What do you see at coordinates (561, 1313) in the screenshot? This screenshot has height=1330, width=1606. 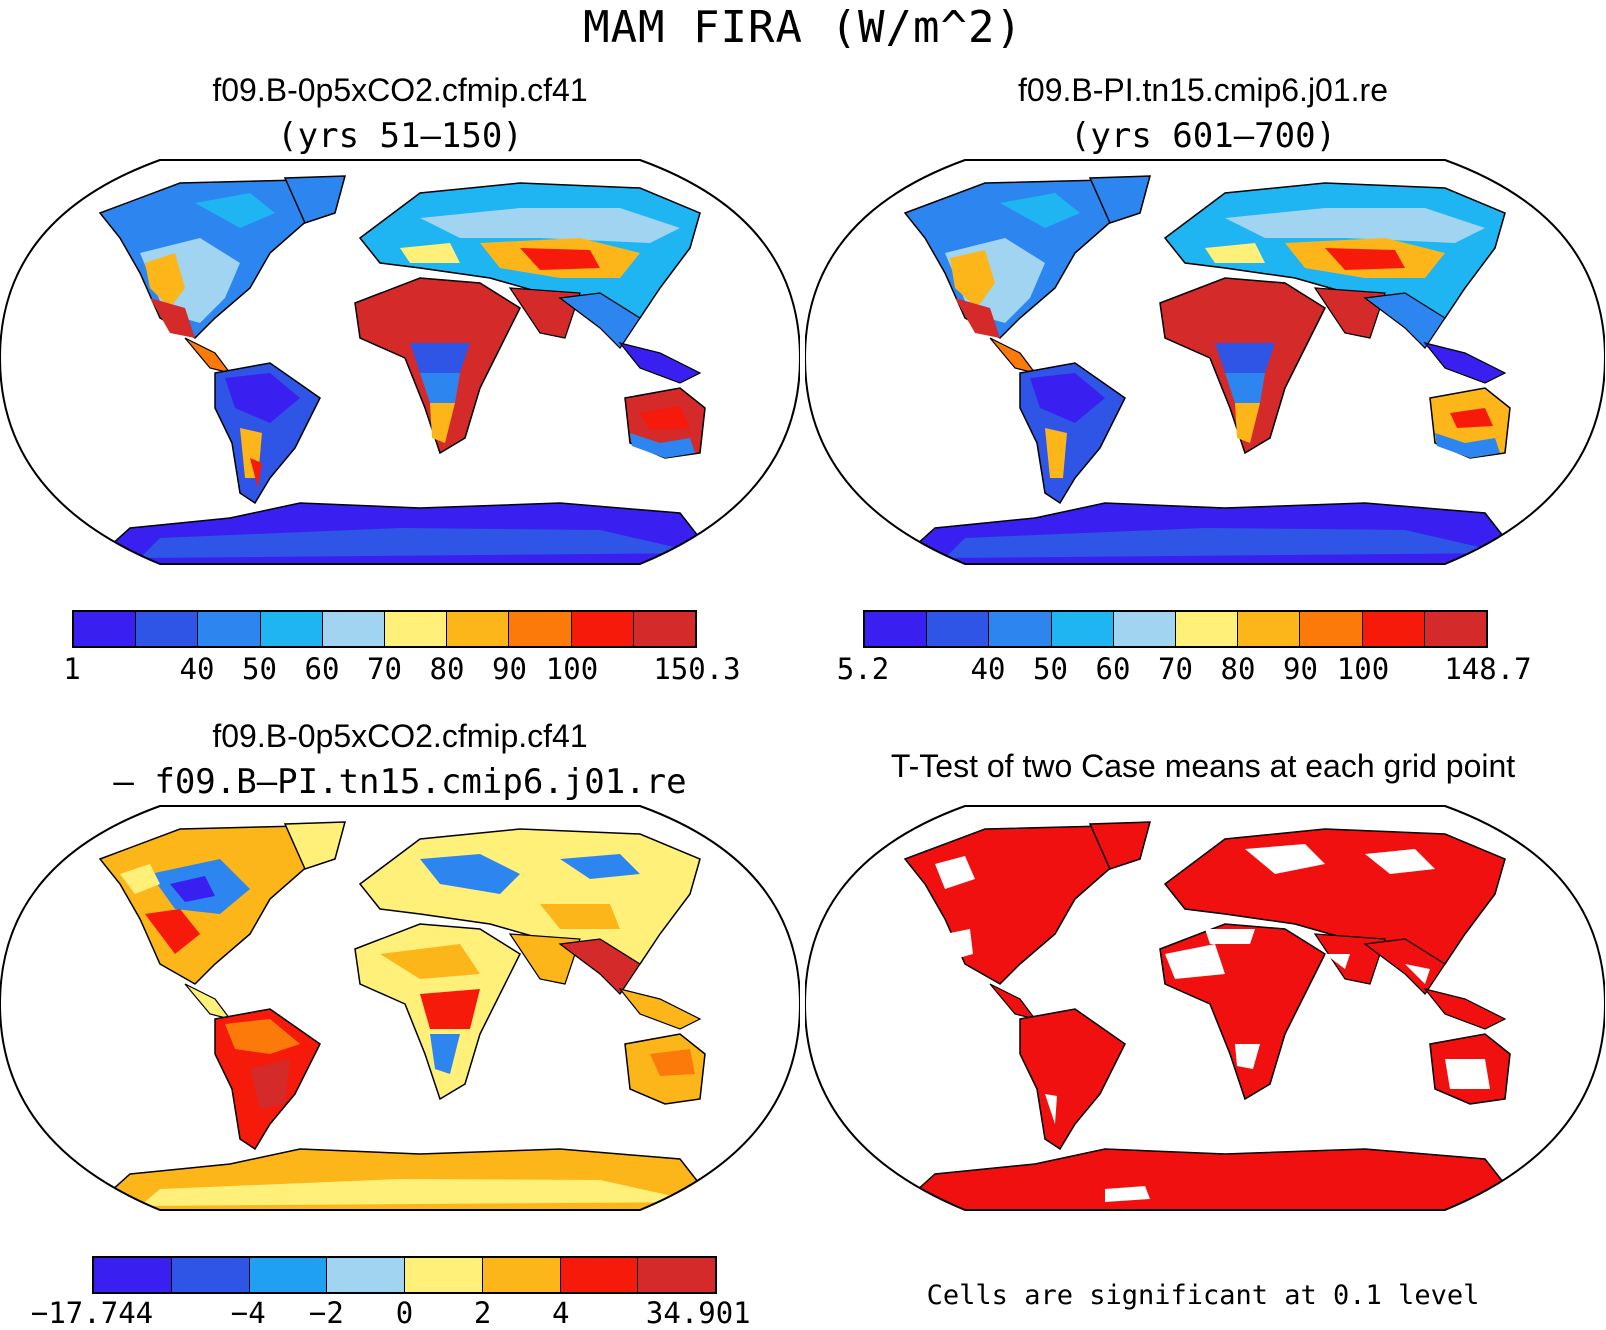 I see `colorbar-tick-label: 4` at bounding box center [561, 1313].